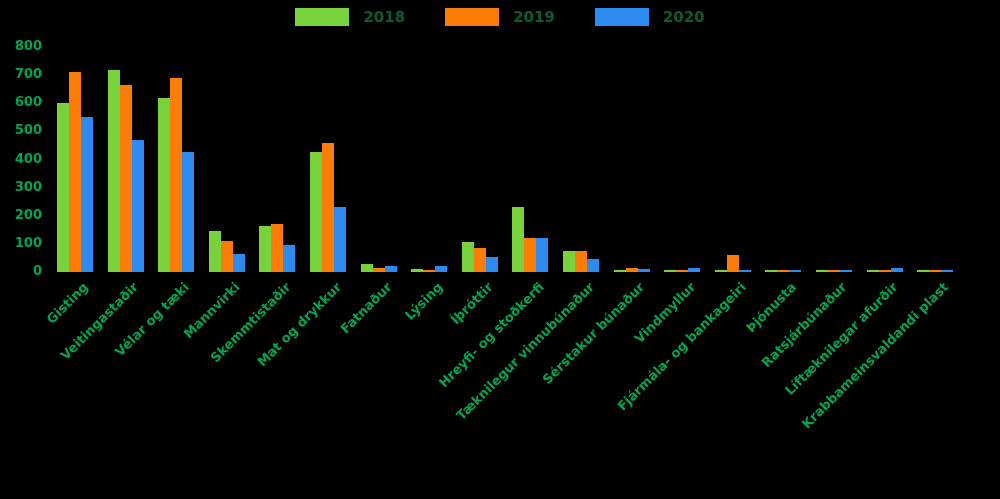  I want to click on legend-item-2020: 2020, so click(649, 17).